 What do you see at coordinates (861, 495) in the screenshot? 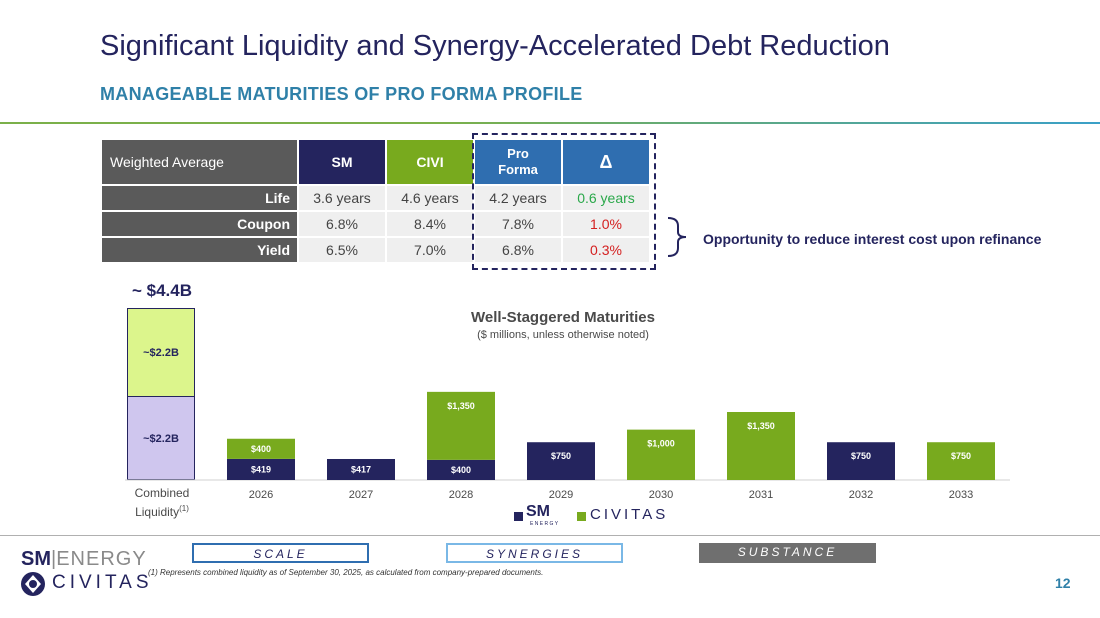
I see `x-tick-label-2032: 2032` at bounding box center [861, 495].